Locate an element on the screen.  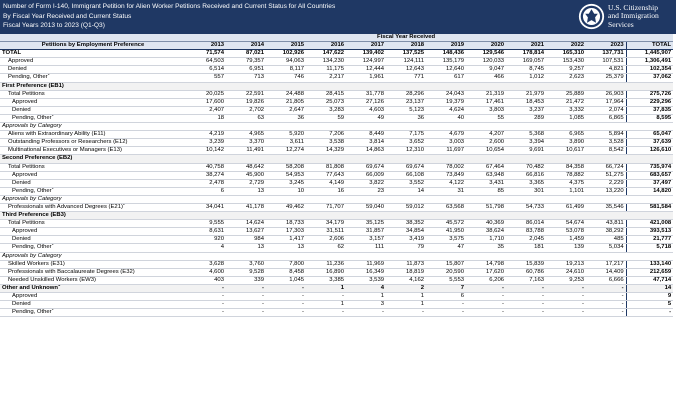
cell-value: 24,043 is located at coordinates (446, 94).